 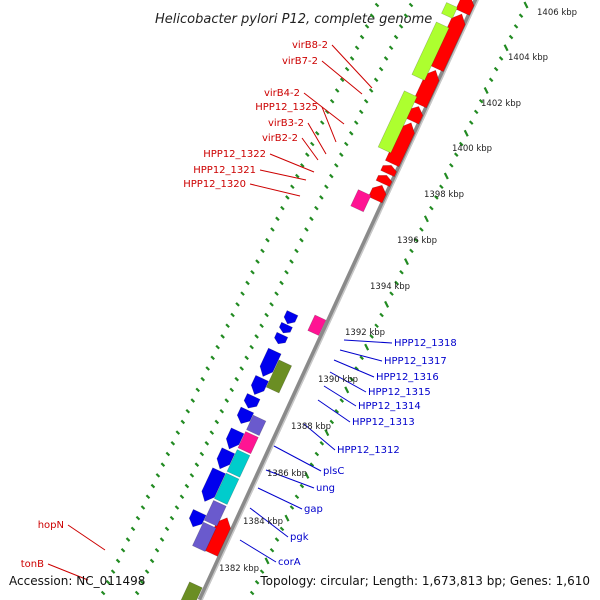 What do you see at coordinates (397, 122) in the screenshot?
I see `gene-lime` at bounding box center [397, 122].